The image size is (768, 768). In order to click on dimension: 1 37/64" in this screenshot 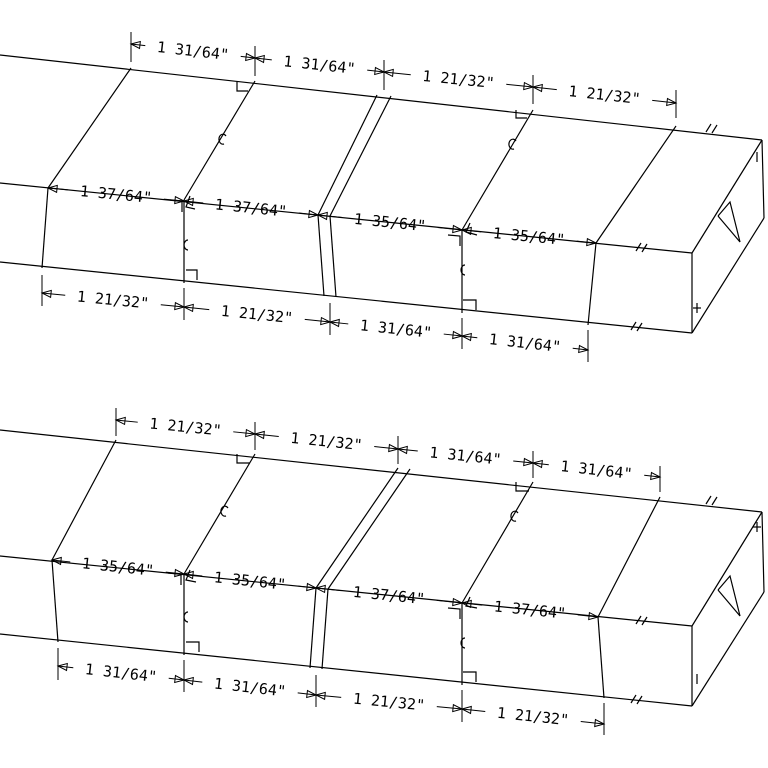, I will do `click(251, 208)`.